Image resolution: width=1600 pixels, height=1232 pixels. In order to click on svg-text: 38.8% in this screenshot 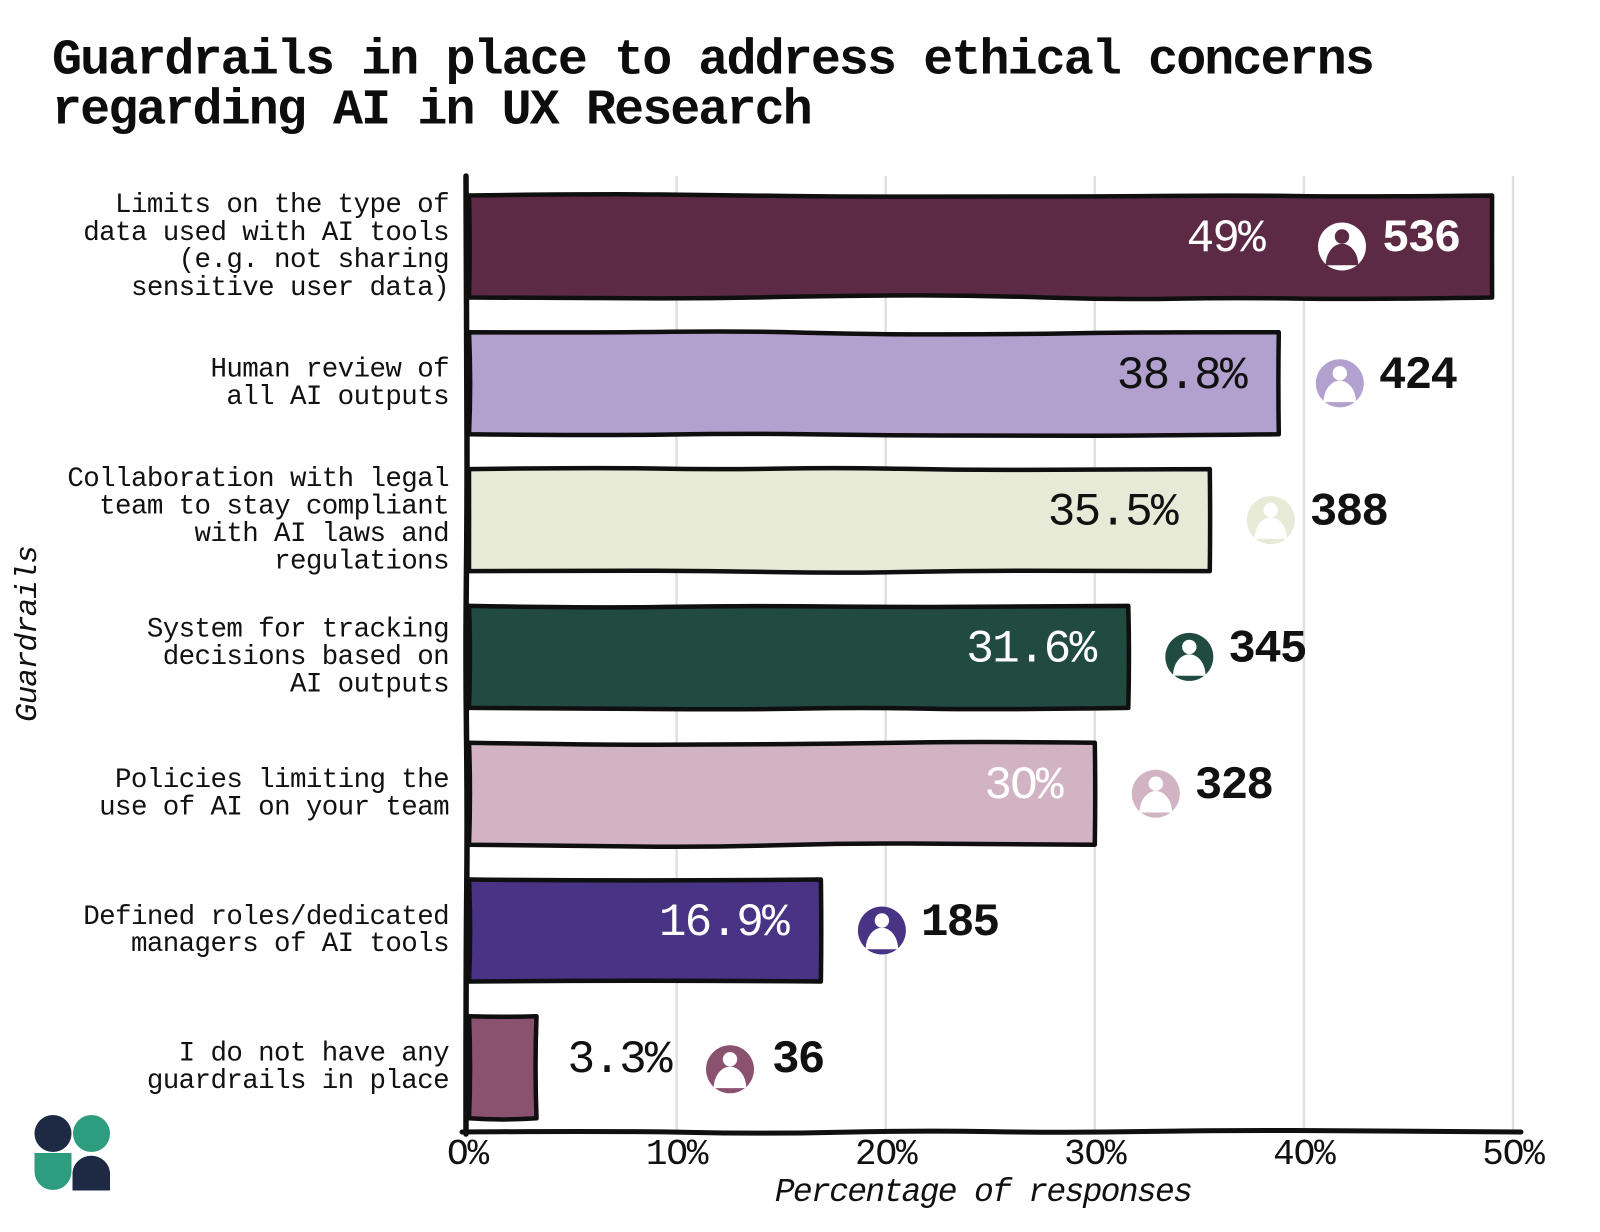, I will do `click(1182, 376)`.